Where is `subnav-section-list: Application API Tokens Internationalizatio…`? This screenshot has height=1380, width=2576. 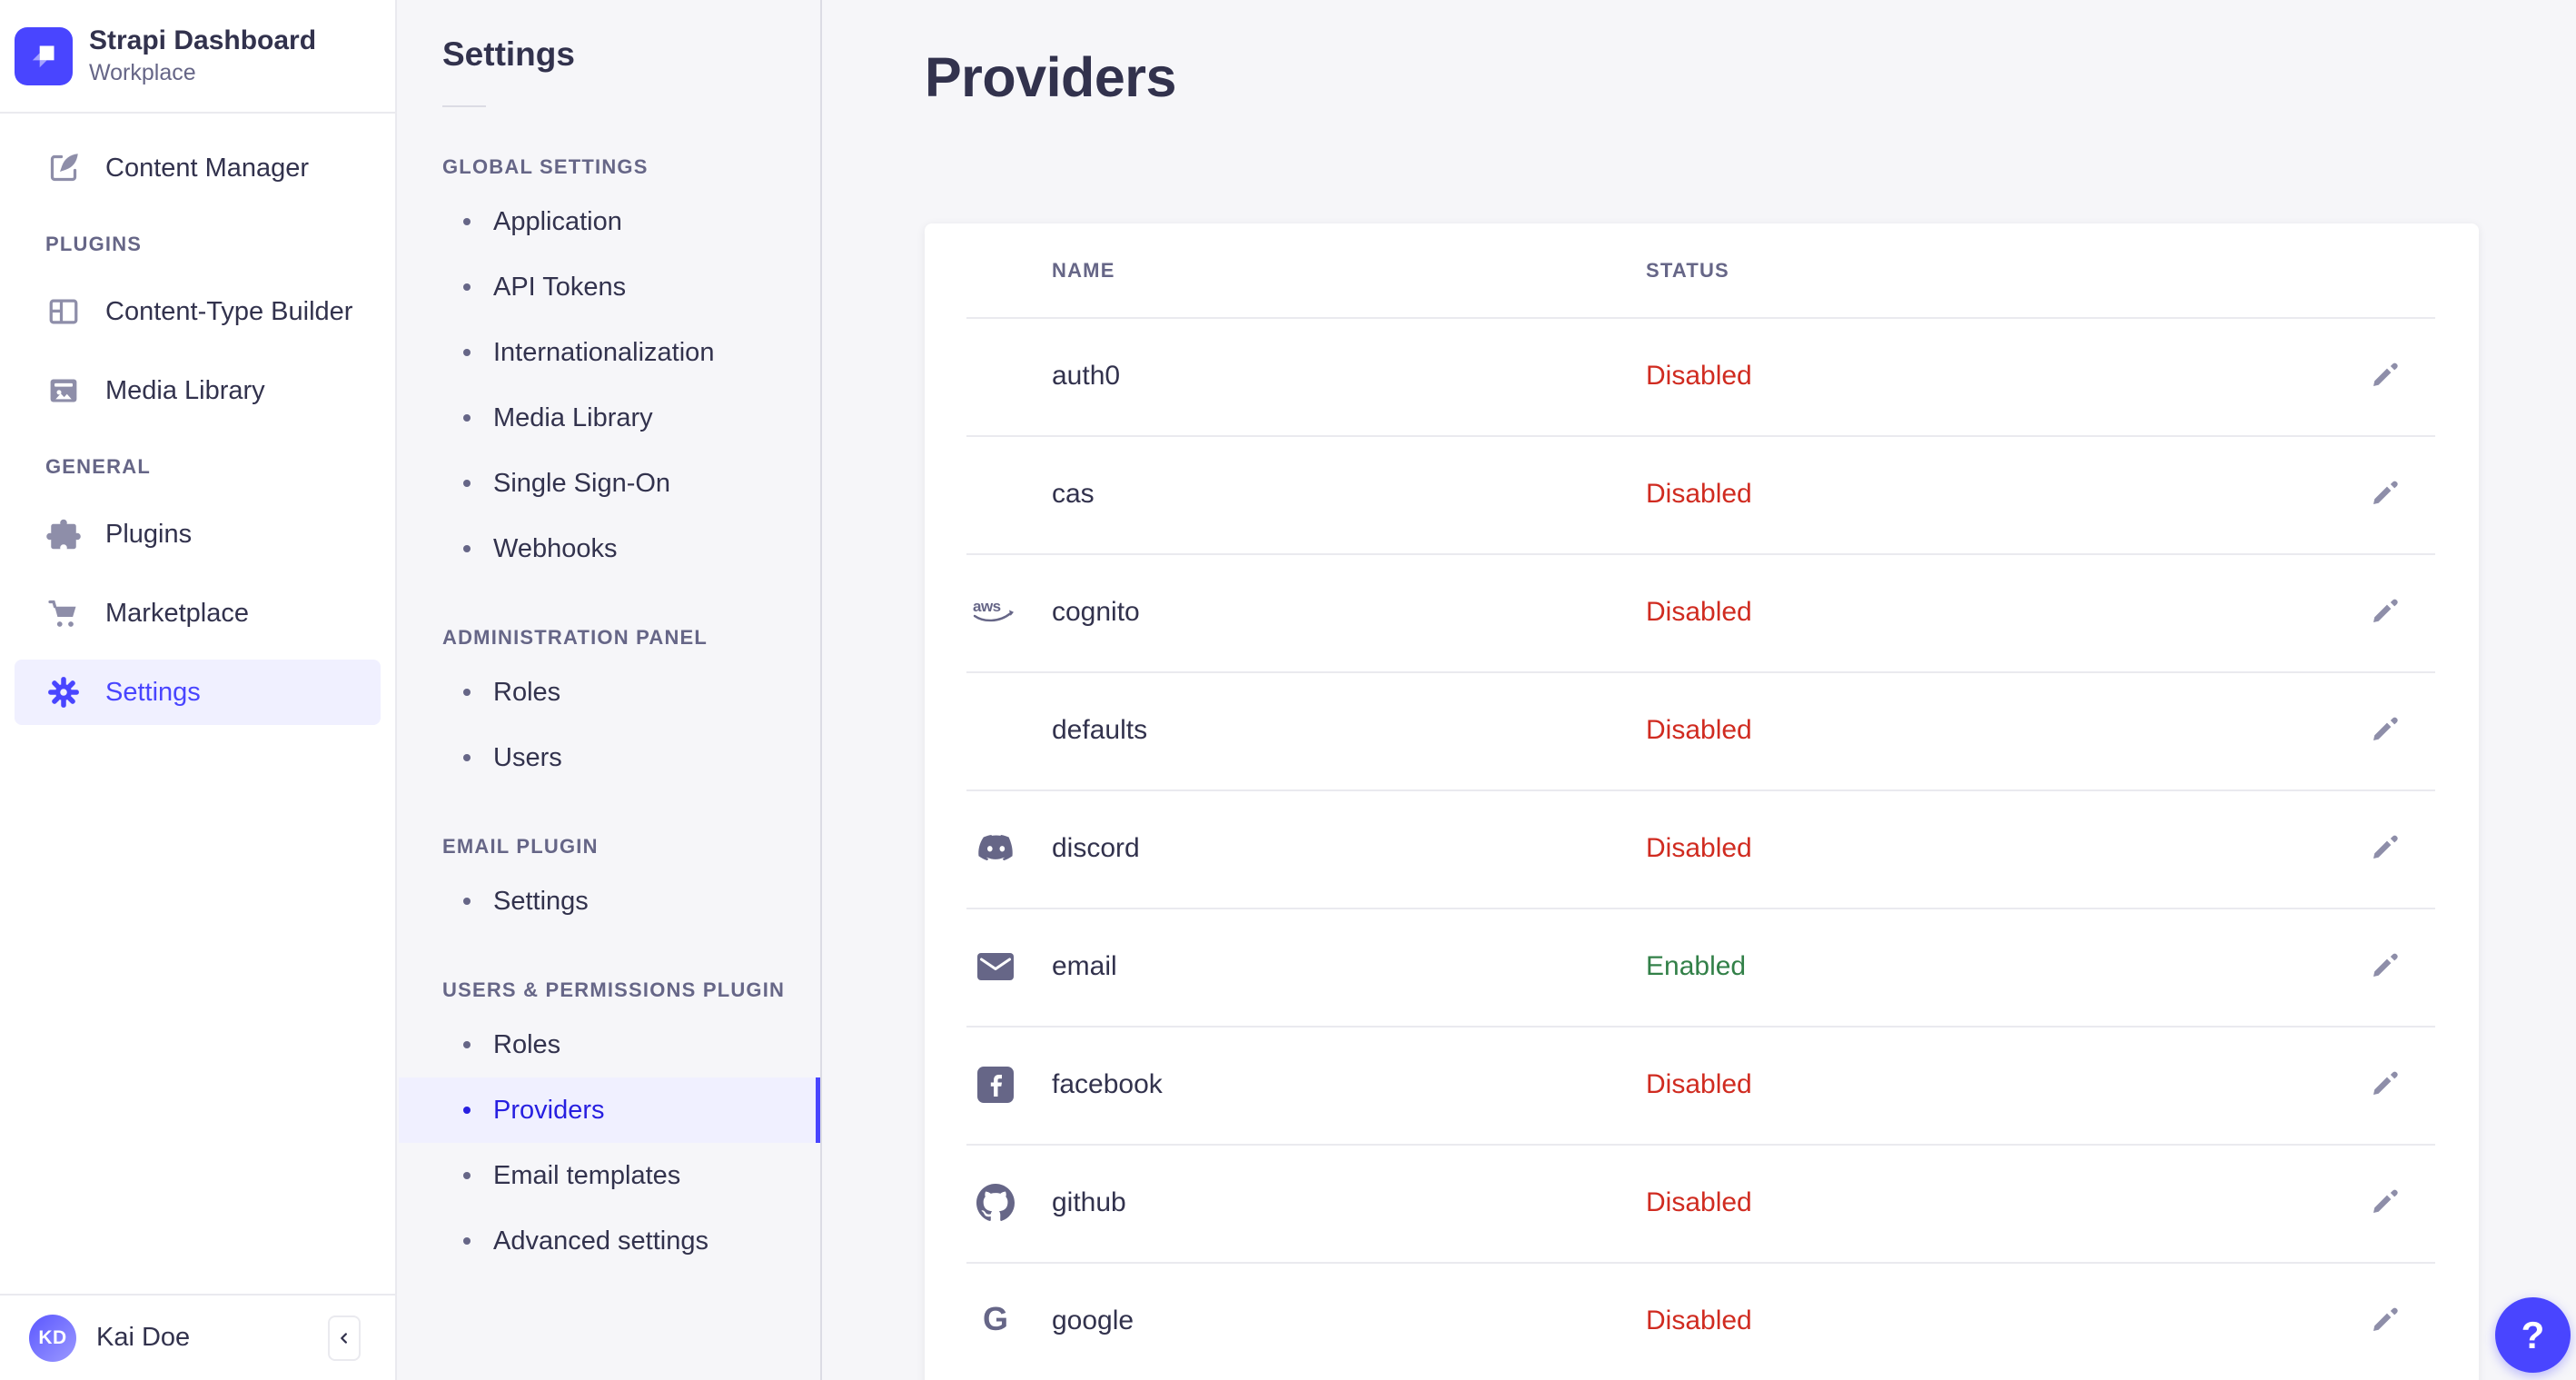 subnav-section-list: Application API Tokens Internationalizatio… is located at coordinates (609, 385).